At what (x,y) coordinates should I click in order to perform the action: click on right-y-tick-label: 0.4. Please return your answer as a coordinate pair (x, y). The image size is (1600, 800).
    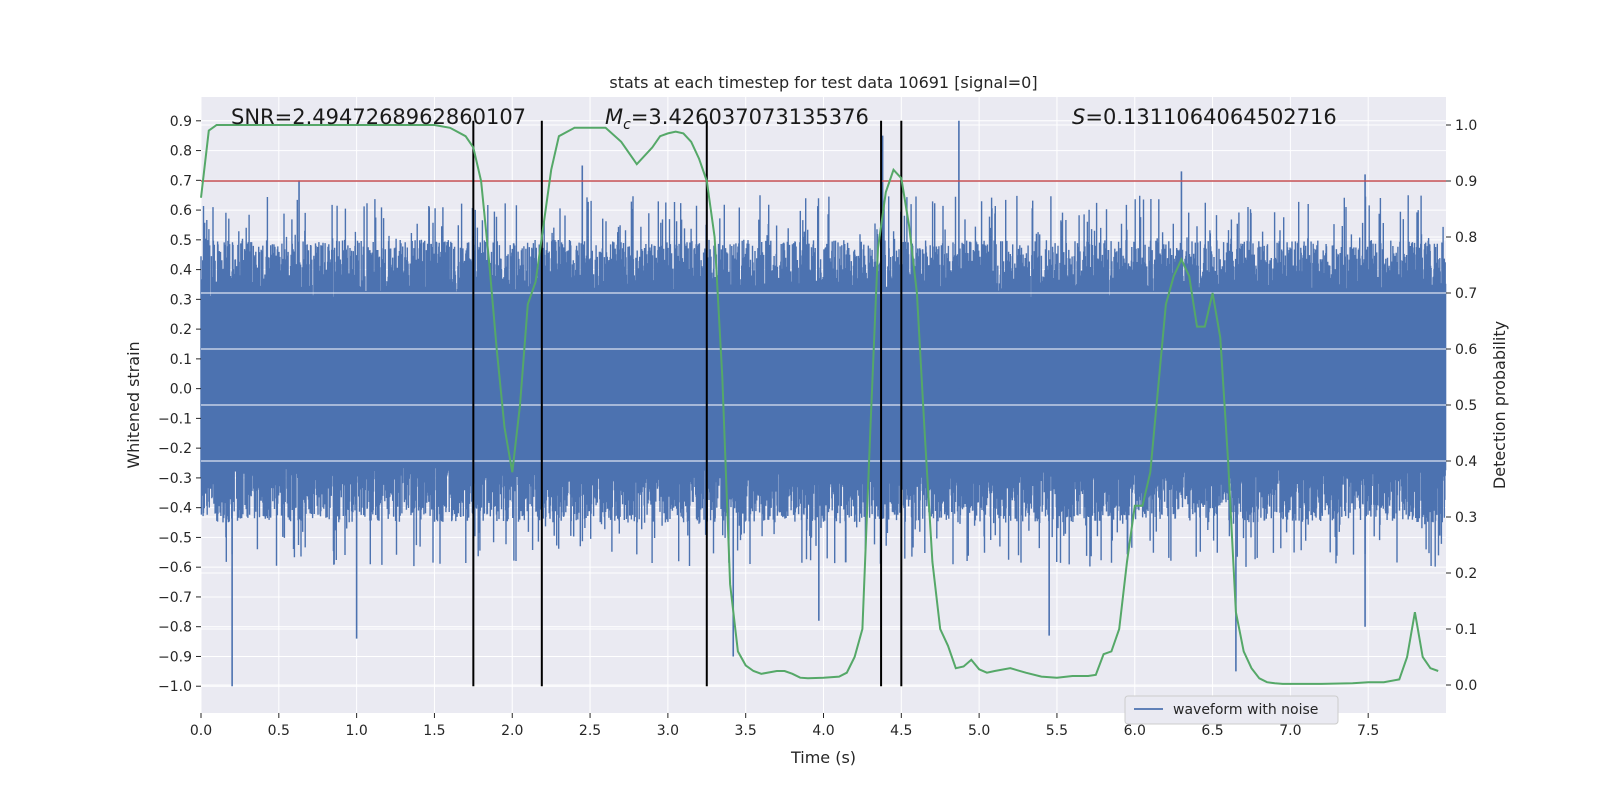
    Looking at the image, I should click on (1466, 462).